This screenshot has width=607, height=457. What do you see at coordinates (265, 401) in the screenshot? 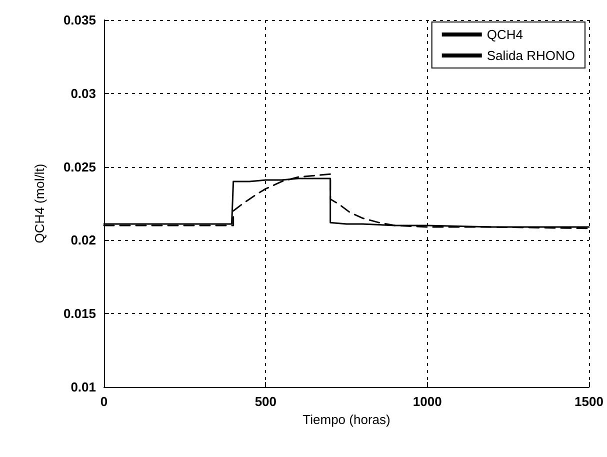
I see `x-tick-label: 500` at bounding box center [265, 401].